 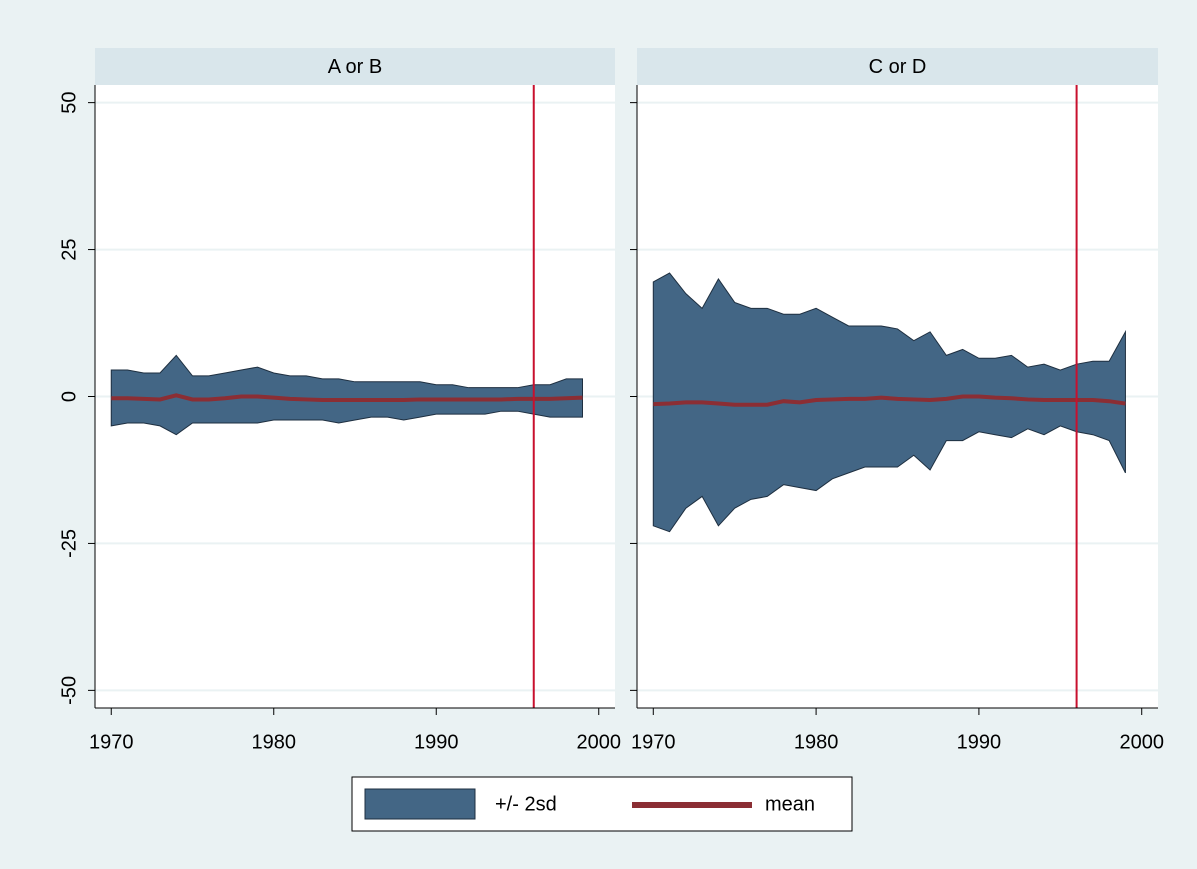 I want to click on y-tick-label: -50, so click(x=69, y=690).